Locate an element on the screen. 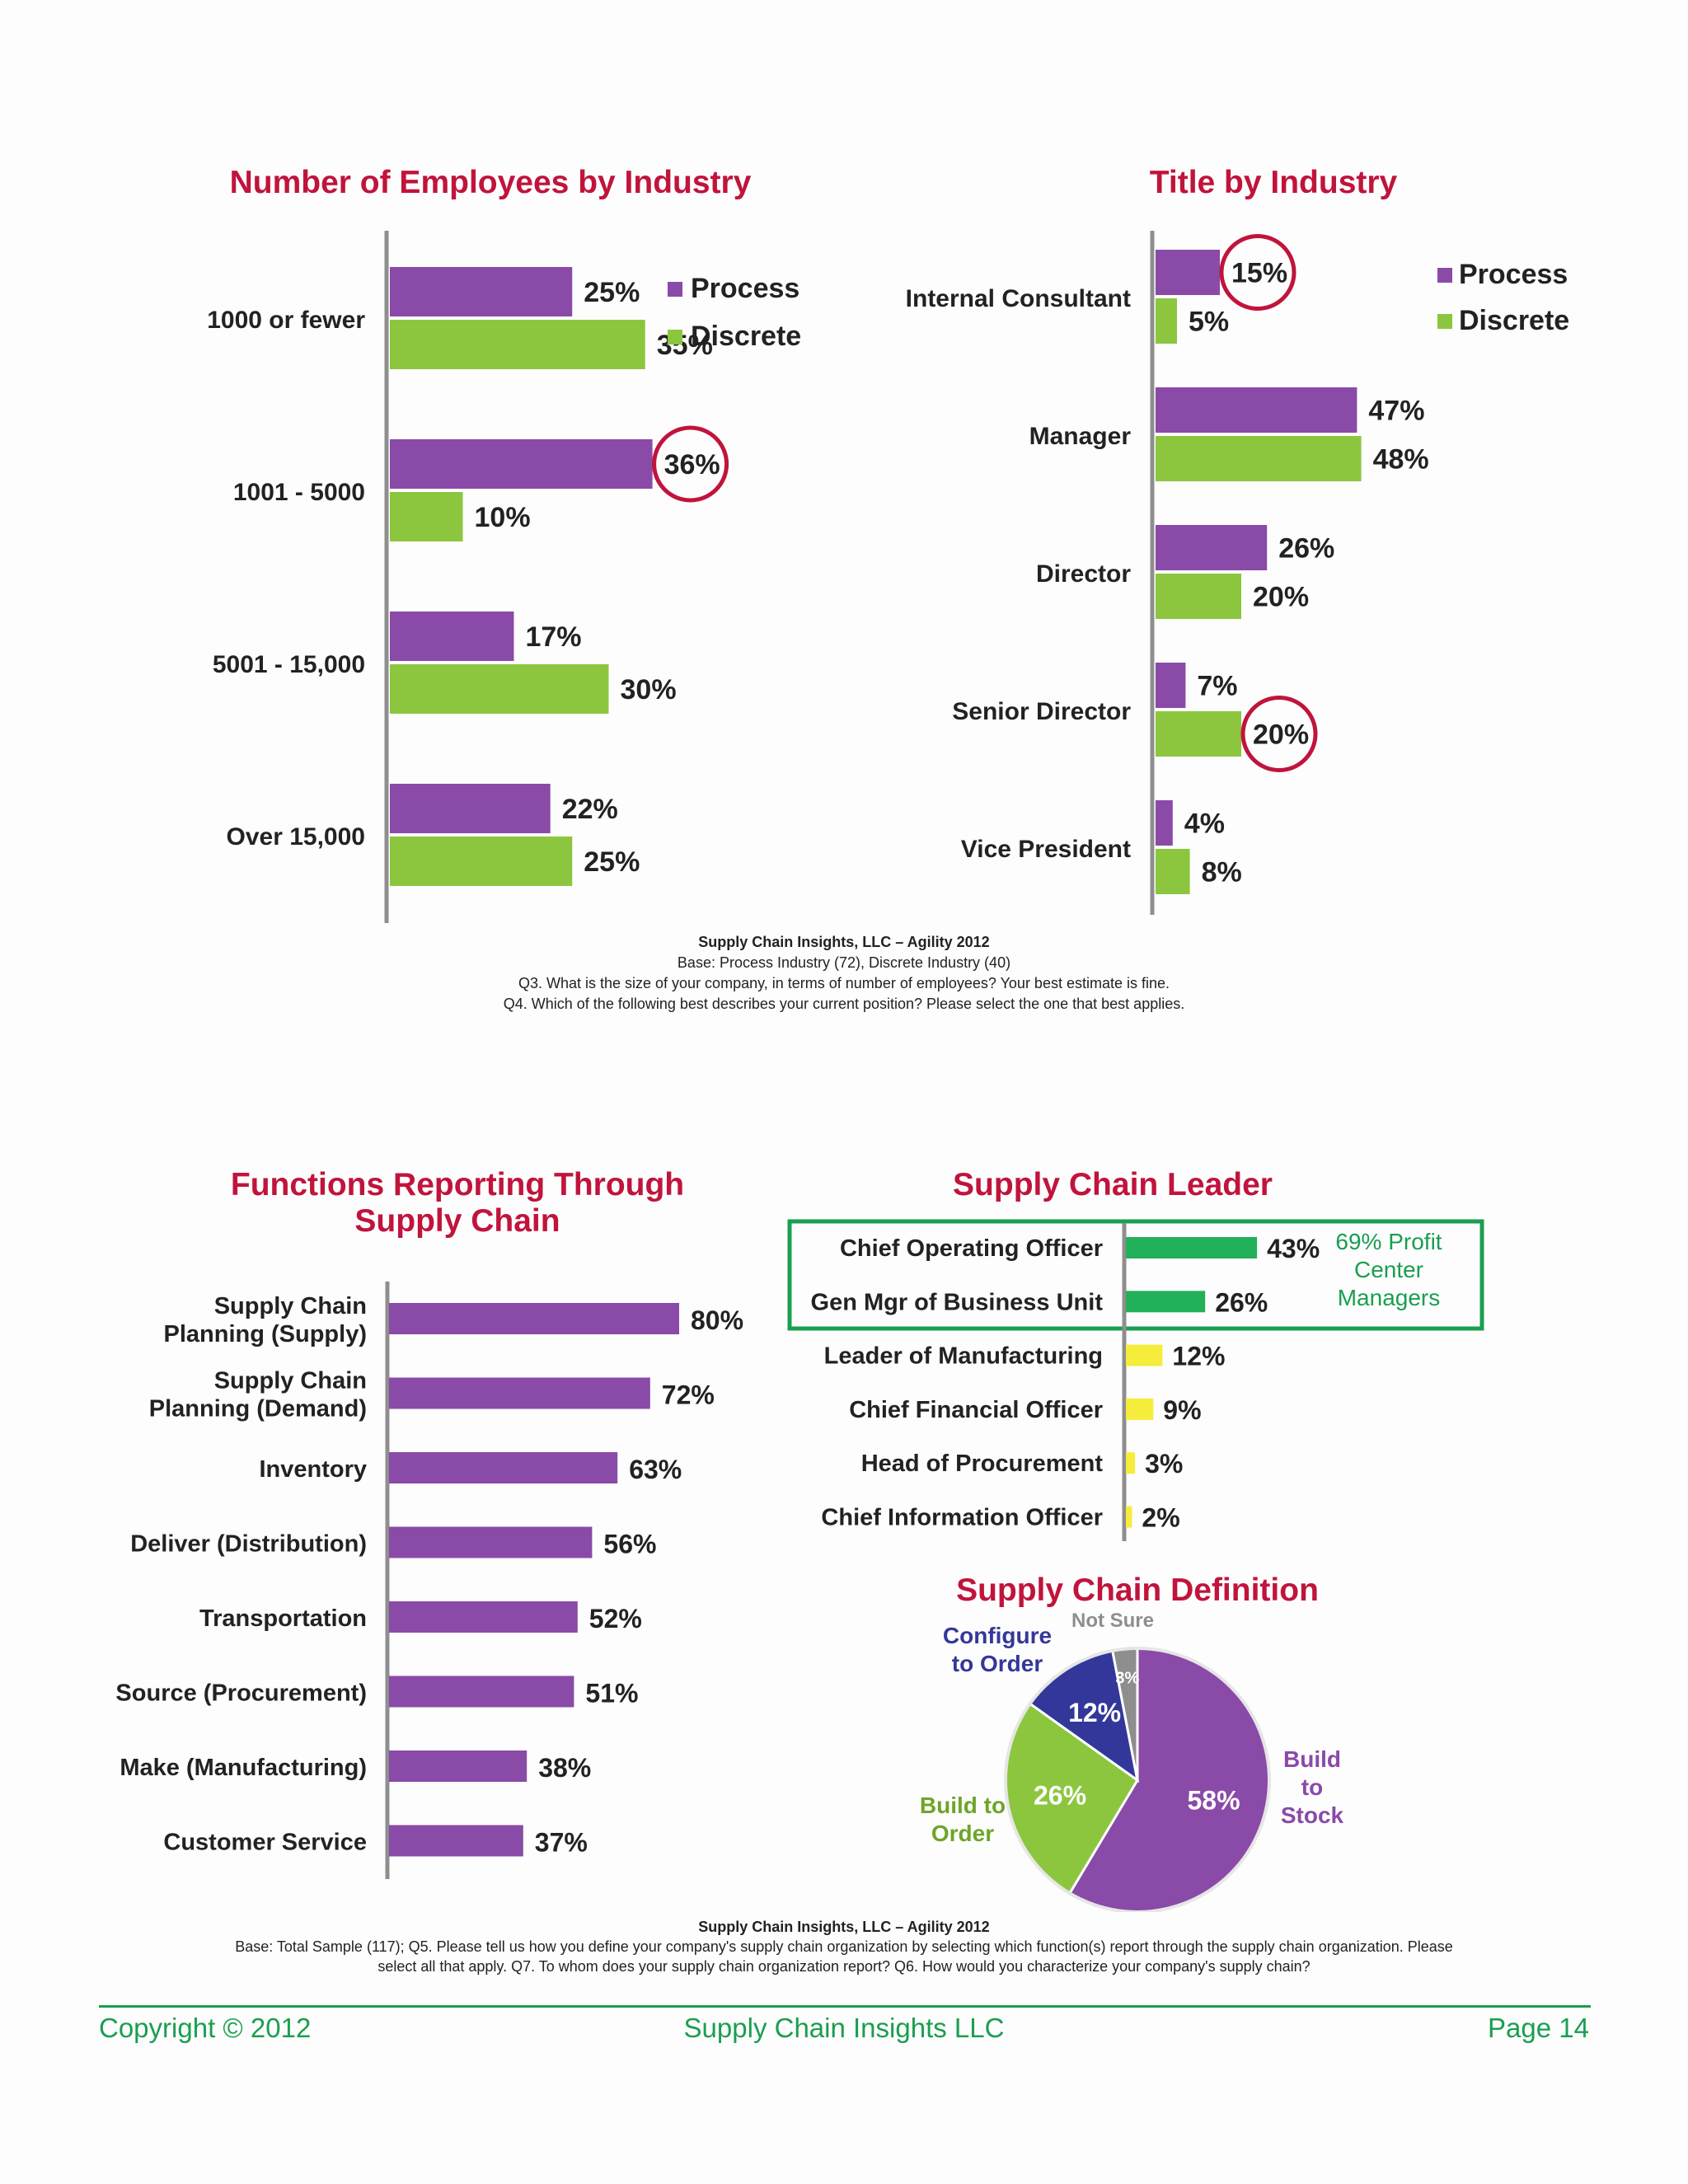  category-label-senior-director: Senior Director is located at coordinates (1041, 711).